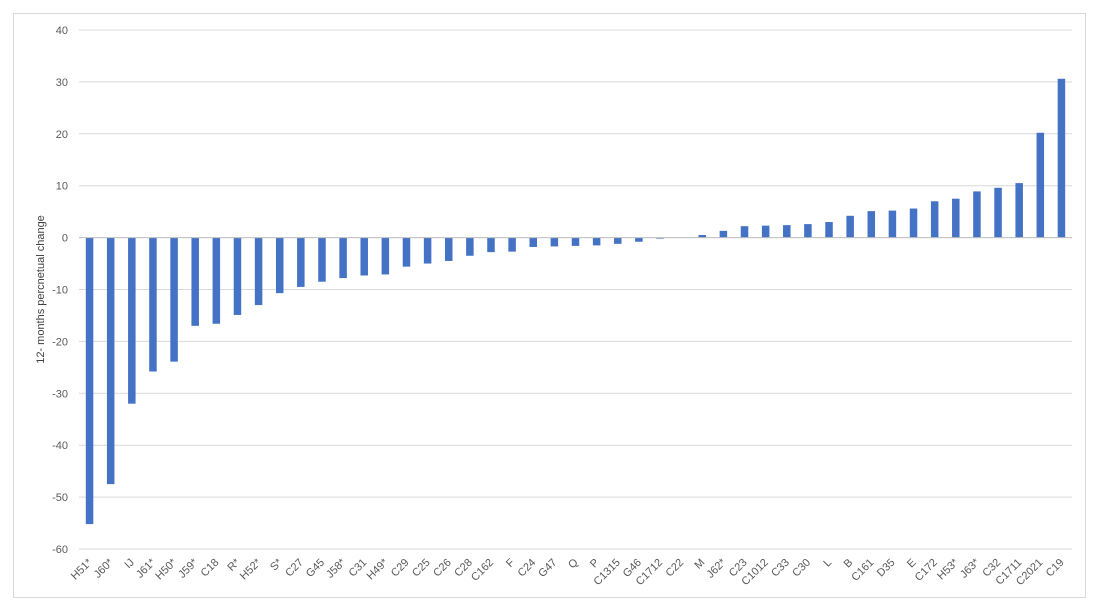 The image size is (1099, 607). Describe the element at coordinates (527, 568) in the screenshot. I see `x-tick-label: C24` at that location.